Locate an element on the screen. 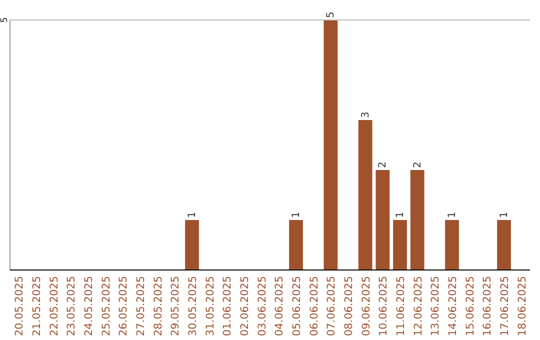 This screenshot has width=540, height=340. x-tick-label: 25.05.2025 is located at coordinates (106, 306).